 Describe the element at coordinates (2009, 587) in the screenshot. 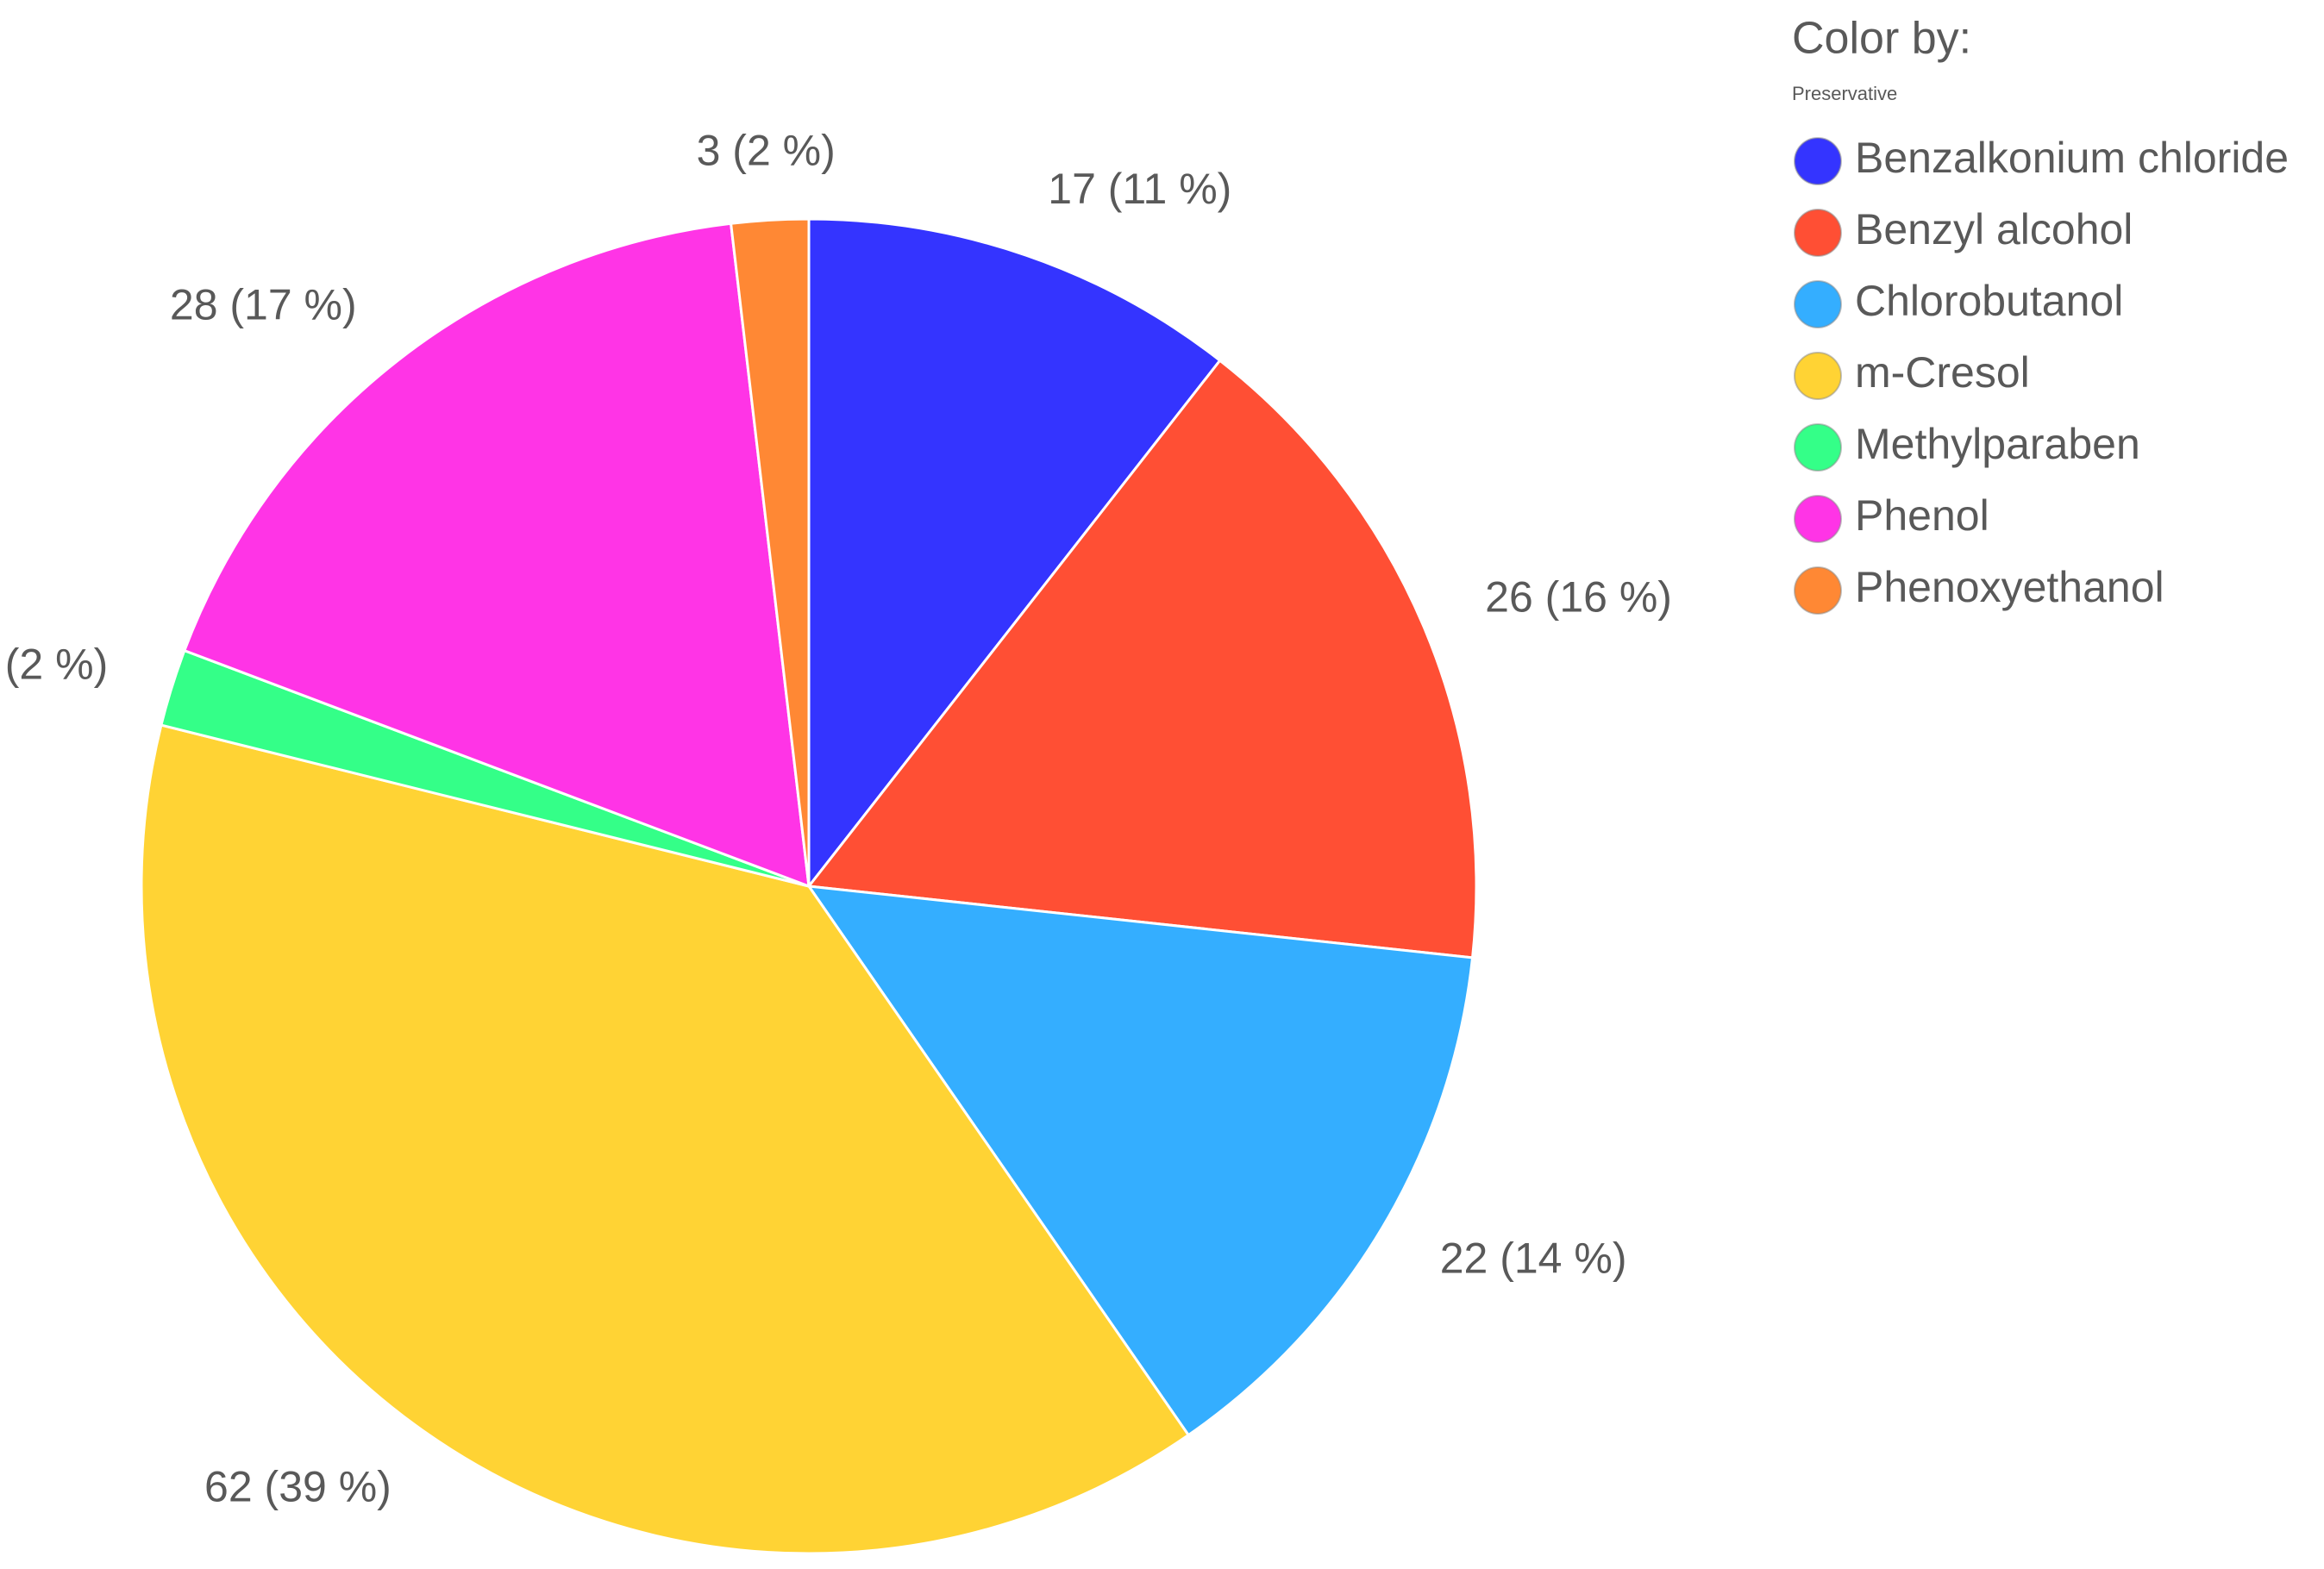

I see `legend-label: Phenoxyethanol` at that location.